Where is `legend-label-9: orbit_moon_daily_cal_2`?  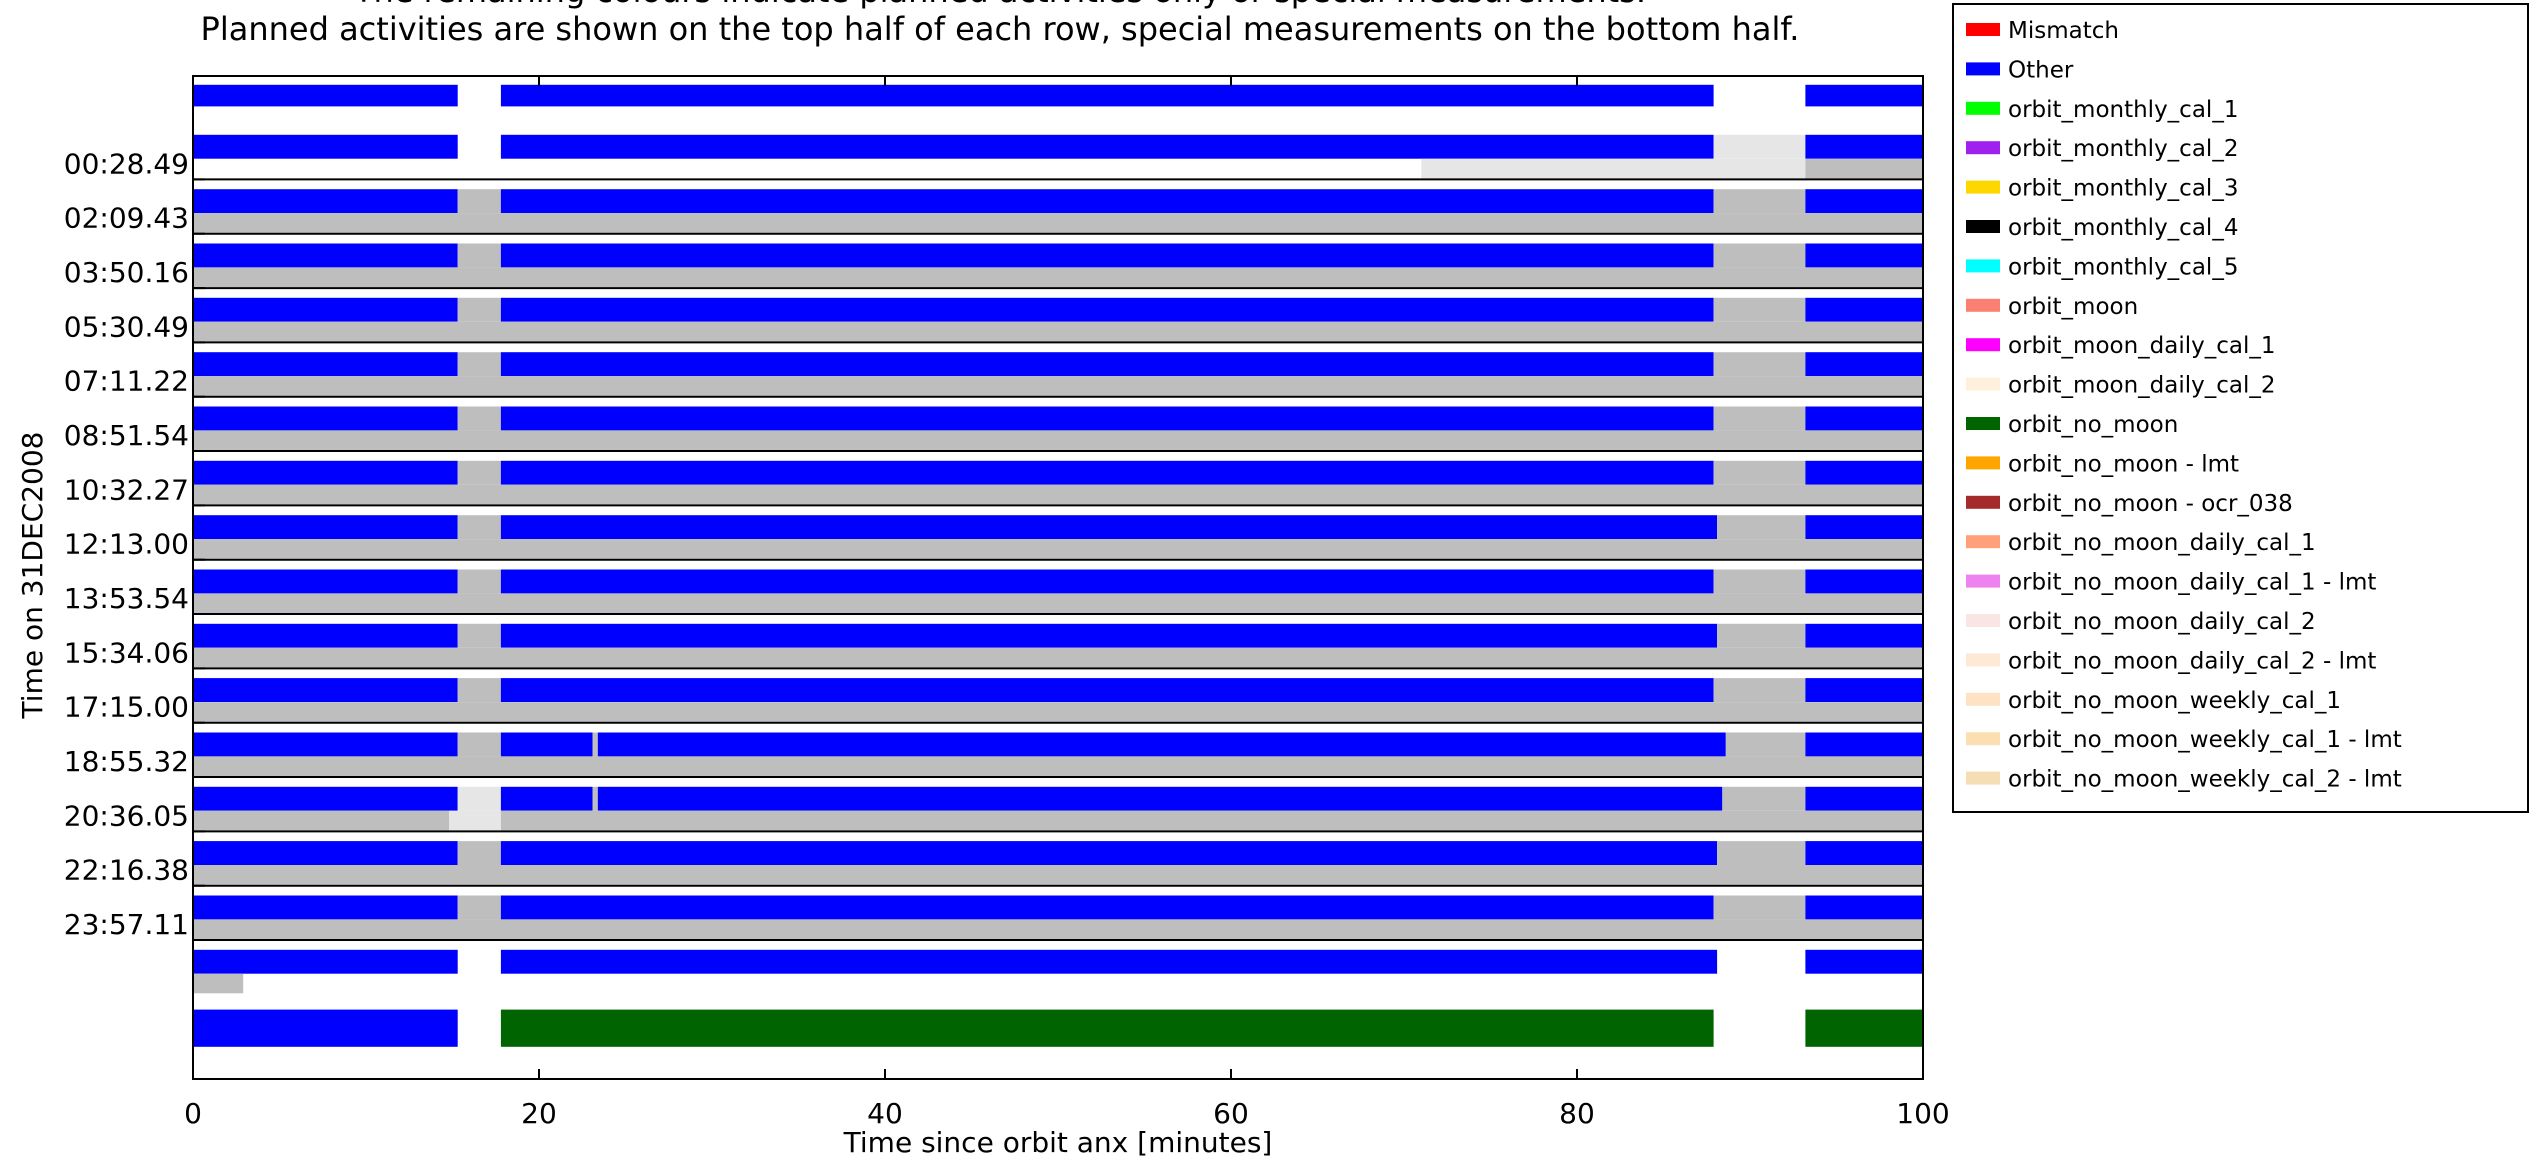 legend-label-9: orbit_moon_daily_cal_2 is located at coordinates (2142, 386).